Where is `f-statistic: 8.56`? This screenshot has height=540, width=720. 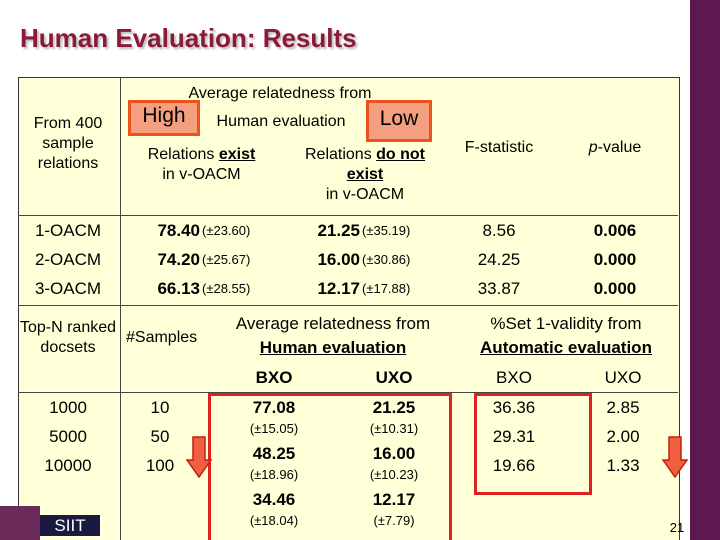
f-statistic: 8.56 is located at coordinates (499, 230).